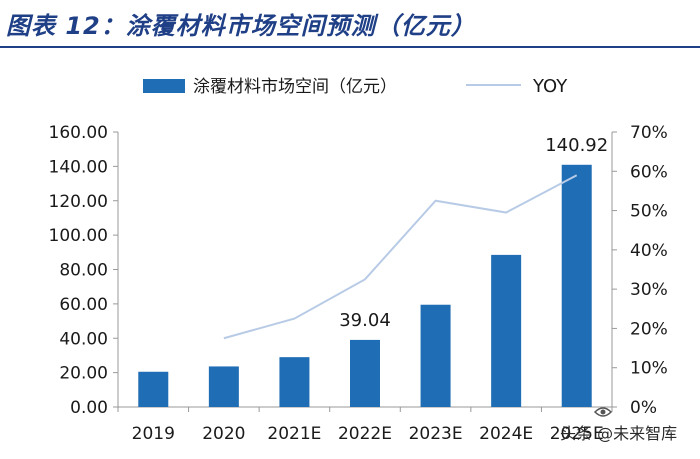  What do you see at coordinates (350, 47) in the screenshot?
I see `title-rule` at bounding box center [350, 47].